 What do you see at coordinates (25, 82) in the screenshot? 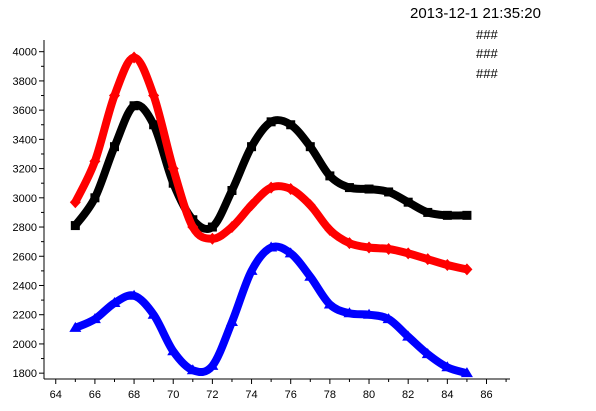
I see `y-tick-label: 3800` at bounding box center [25, 82].